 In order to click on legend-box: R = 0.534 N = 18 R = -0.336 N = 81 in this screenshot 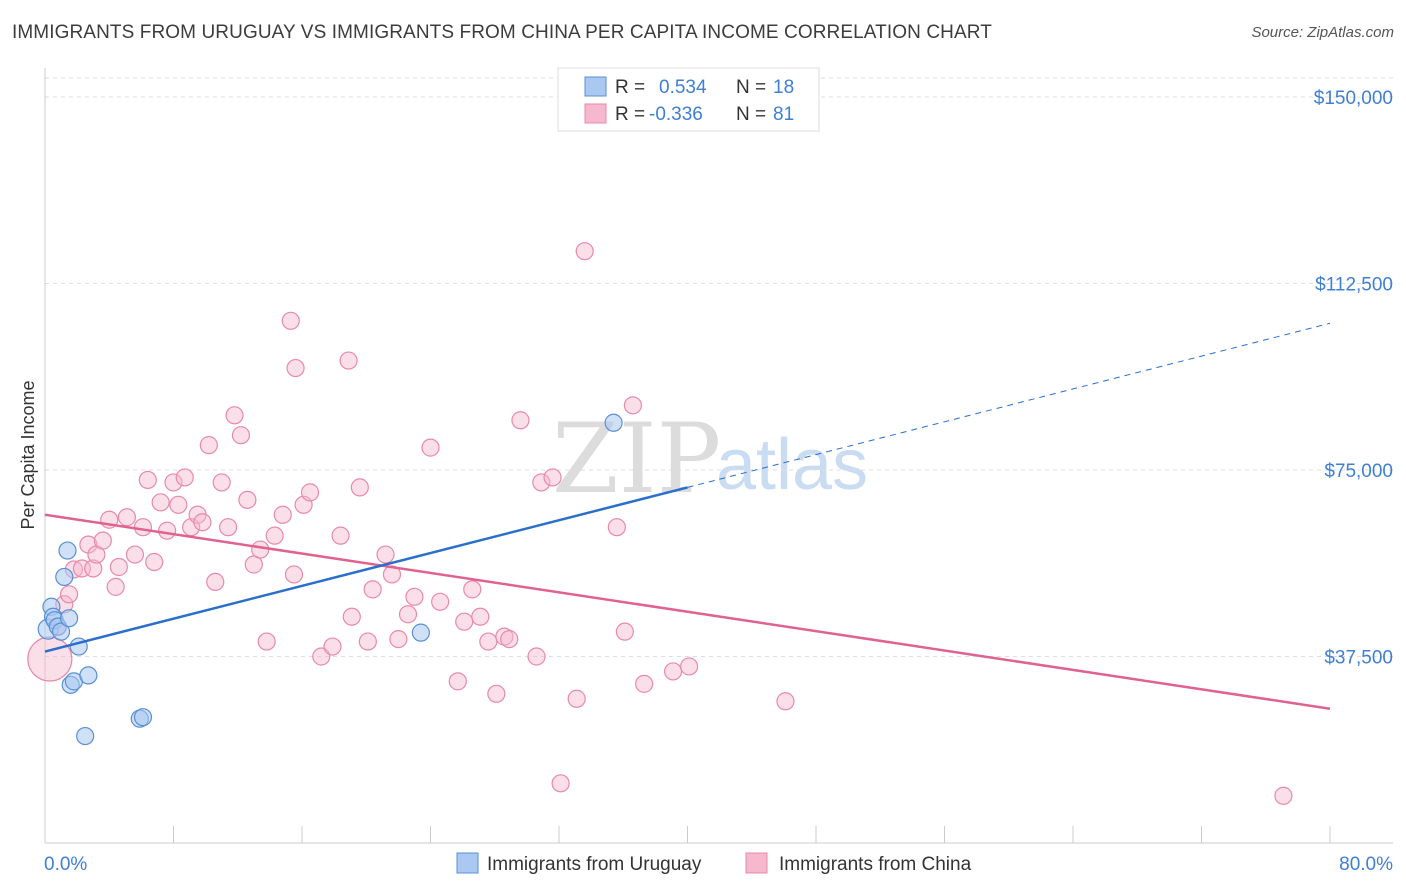, I will do `click(688, 99)`.